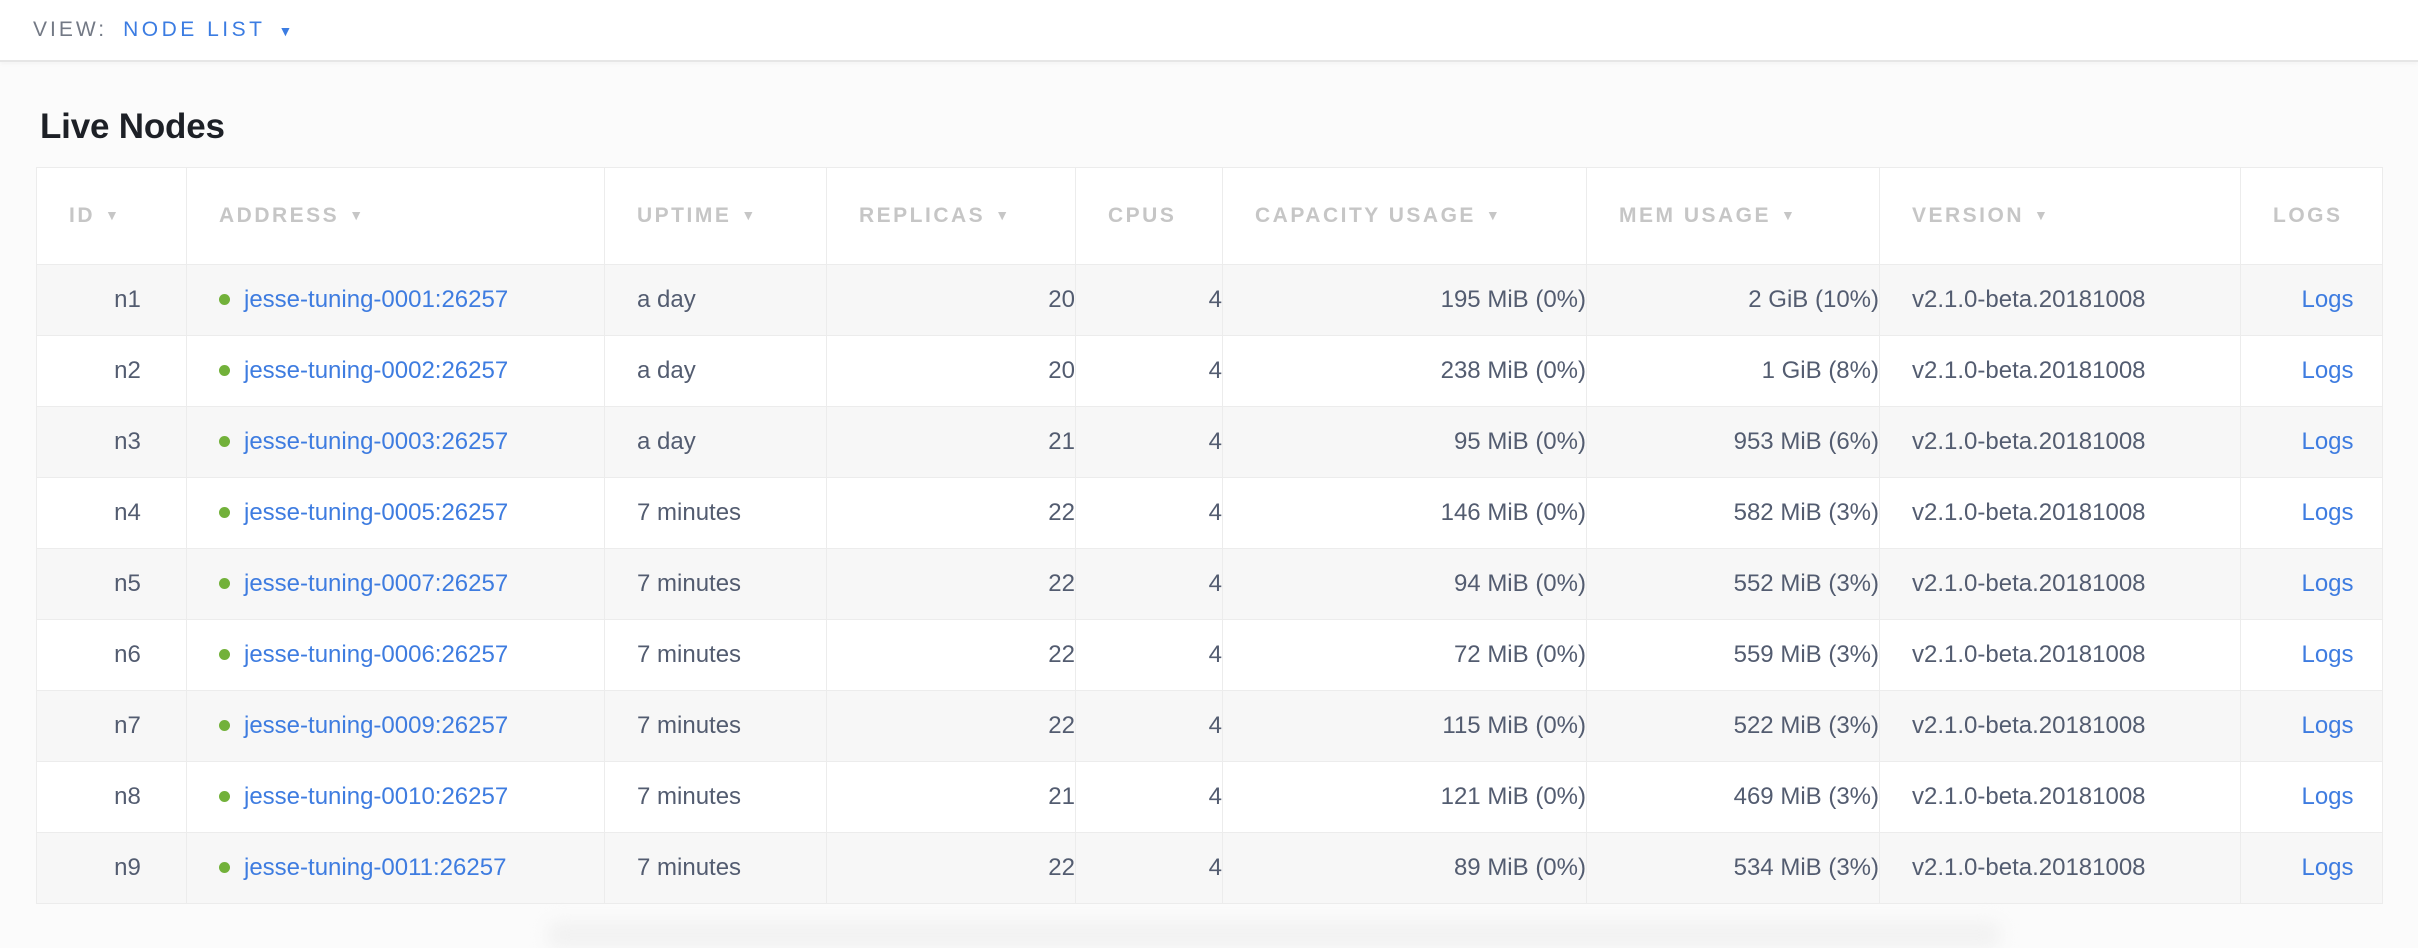 This screenshot has width=2418, height=948. Describe the element at coordinates (376, 370) in the screenshot. I see `node-address-link: jesse-tuning-0002:26257` at that location.